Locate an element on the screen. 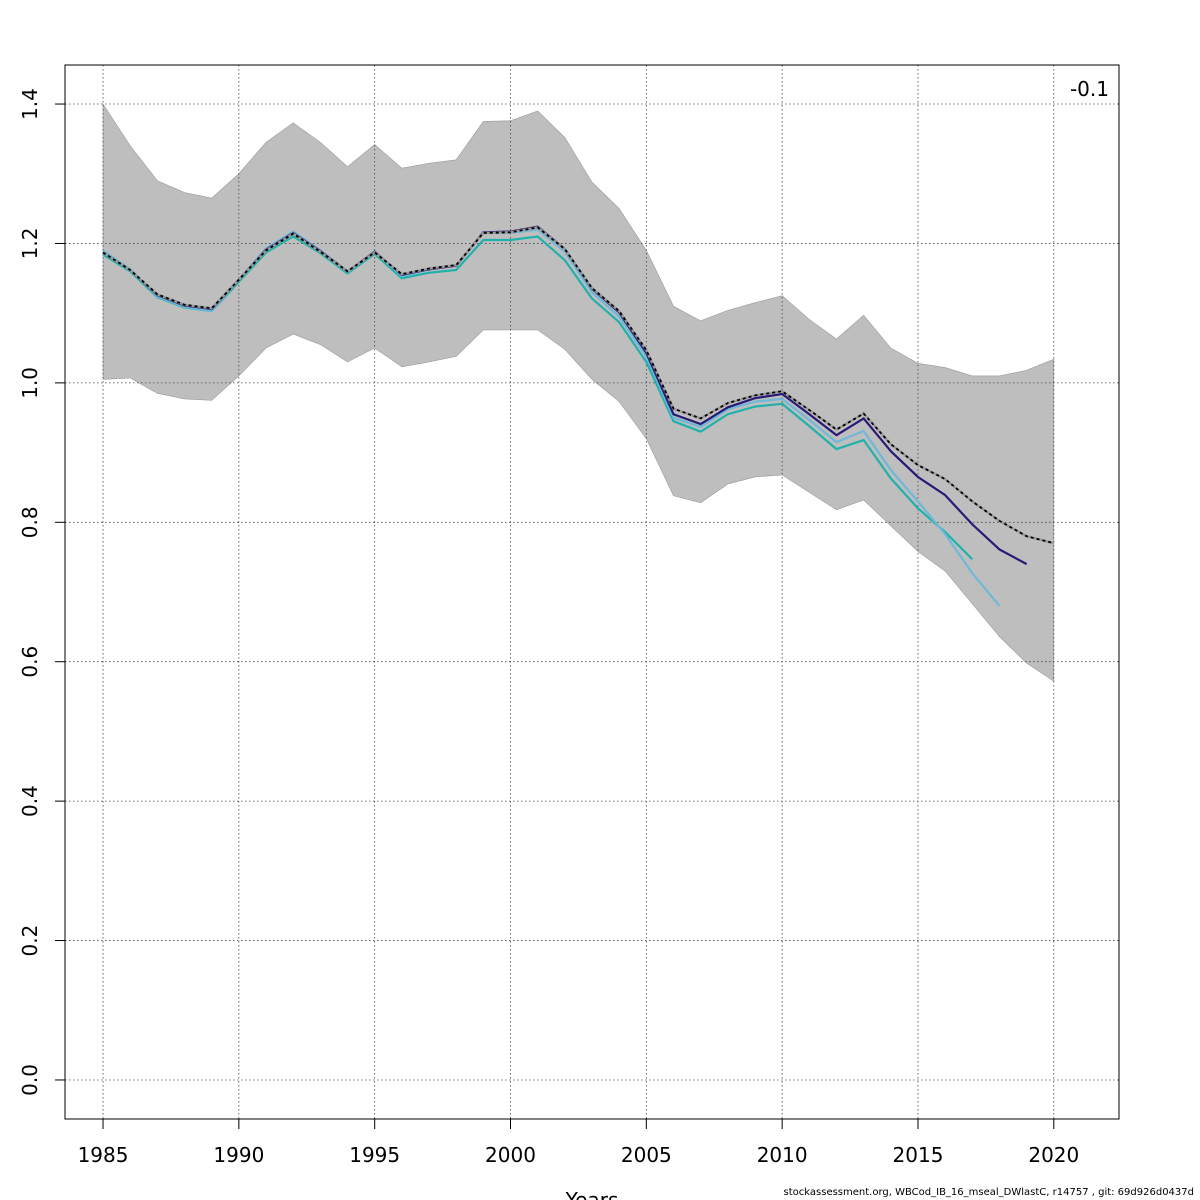 This screenshot has height=1200, width=1200. y-tick-label: 0.2 is located at coordinates (30, 941).